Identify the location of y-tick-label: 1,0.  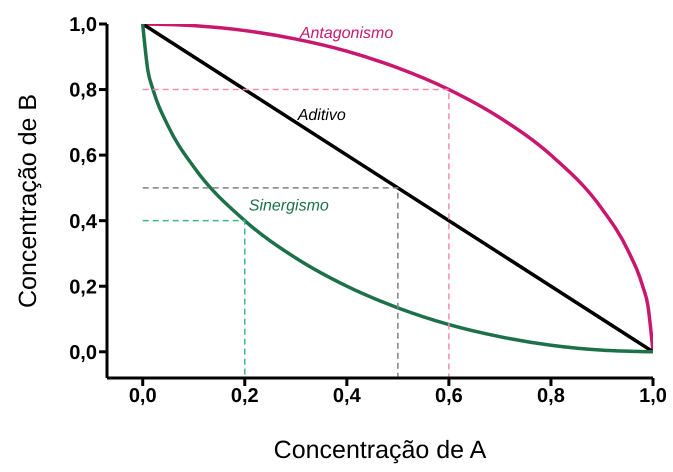
(83, 25).